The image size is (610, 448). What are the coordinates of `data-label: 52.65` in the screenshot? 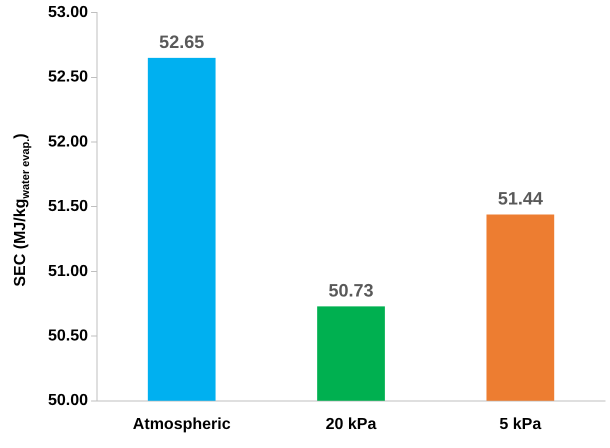 It's located at (181, 42).